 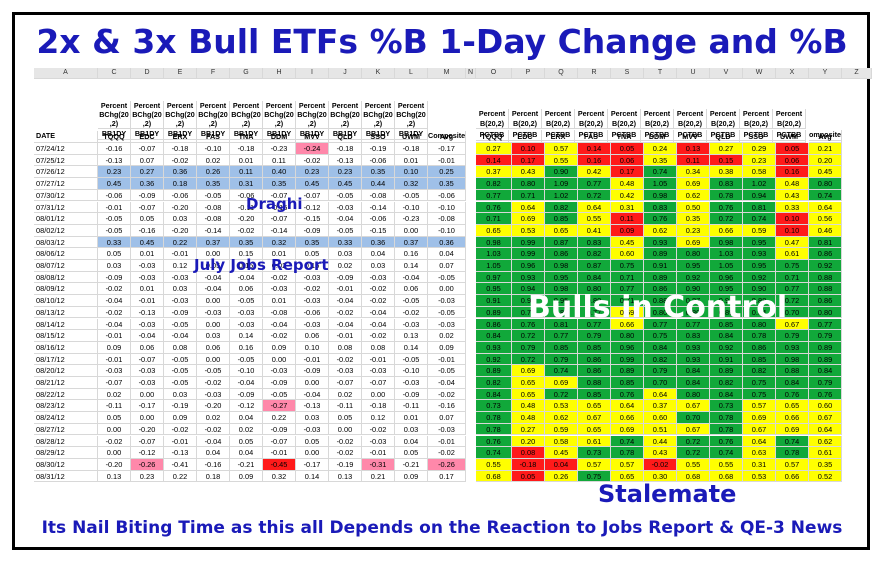 I want to click on column-letter: R, so click(x=594, y=73).